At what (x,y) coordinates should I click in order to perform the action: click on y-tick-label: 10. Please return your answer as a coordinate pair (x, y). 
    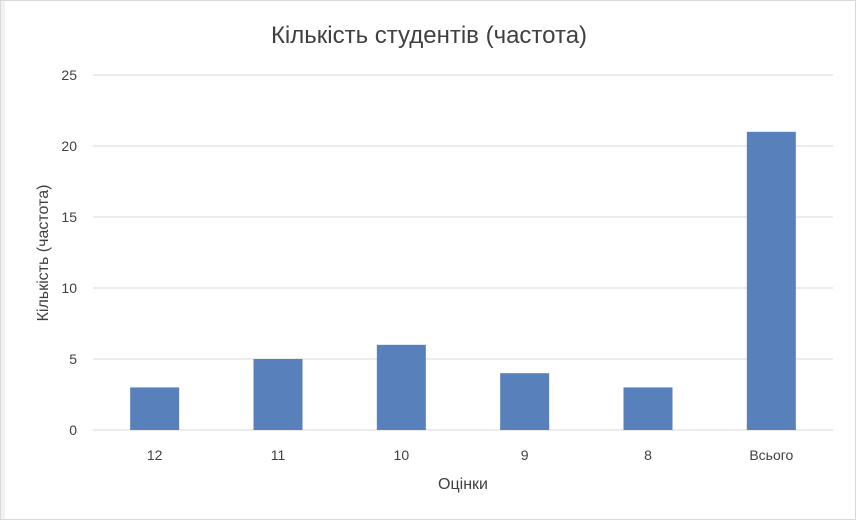
    Looking at the image, I should click on (69, 288).